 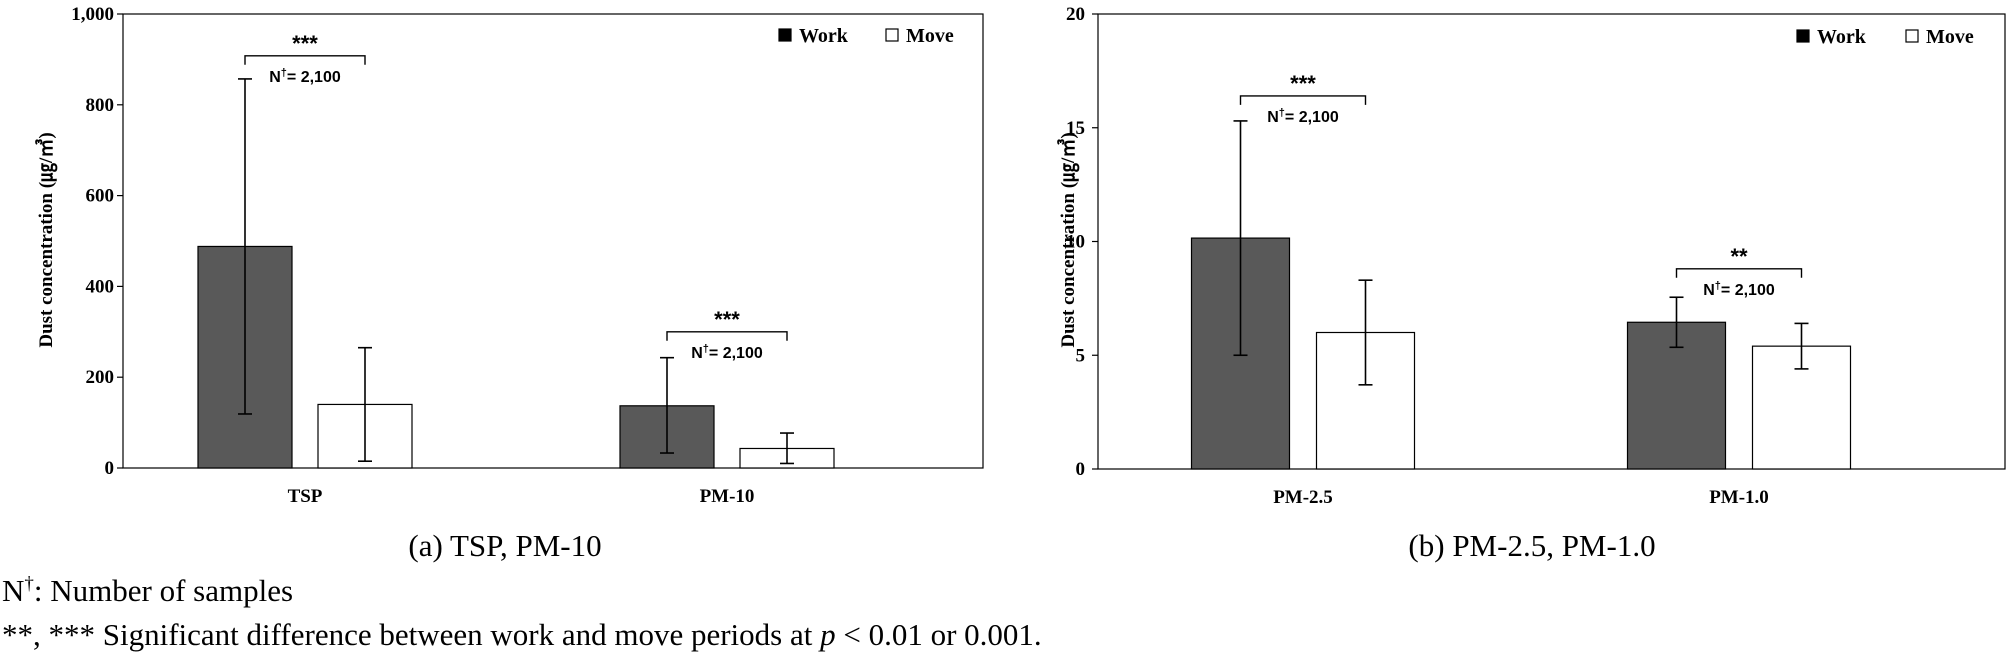 I want to click on chart-caption: (b) PM-2.5, PM-1.0, so click(x=1531, y=545).